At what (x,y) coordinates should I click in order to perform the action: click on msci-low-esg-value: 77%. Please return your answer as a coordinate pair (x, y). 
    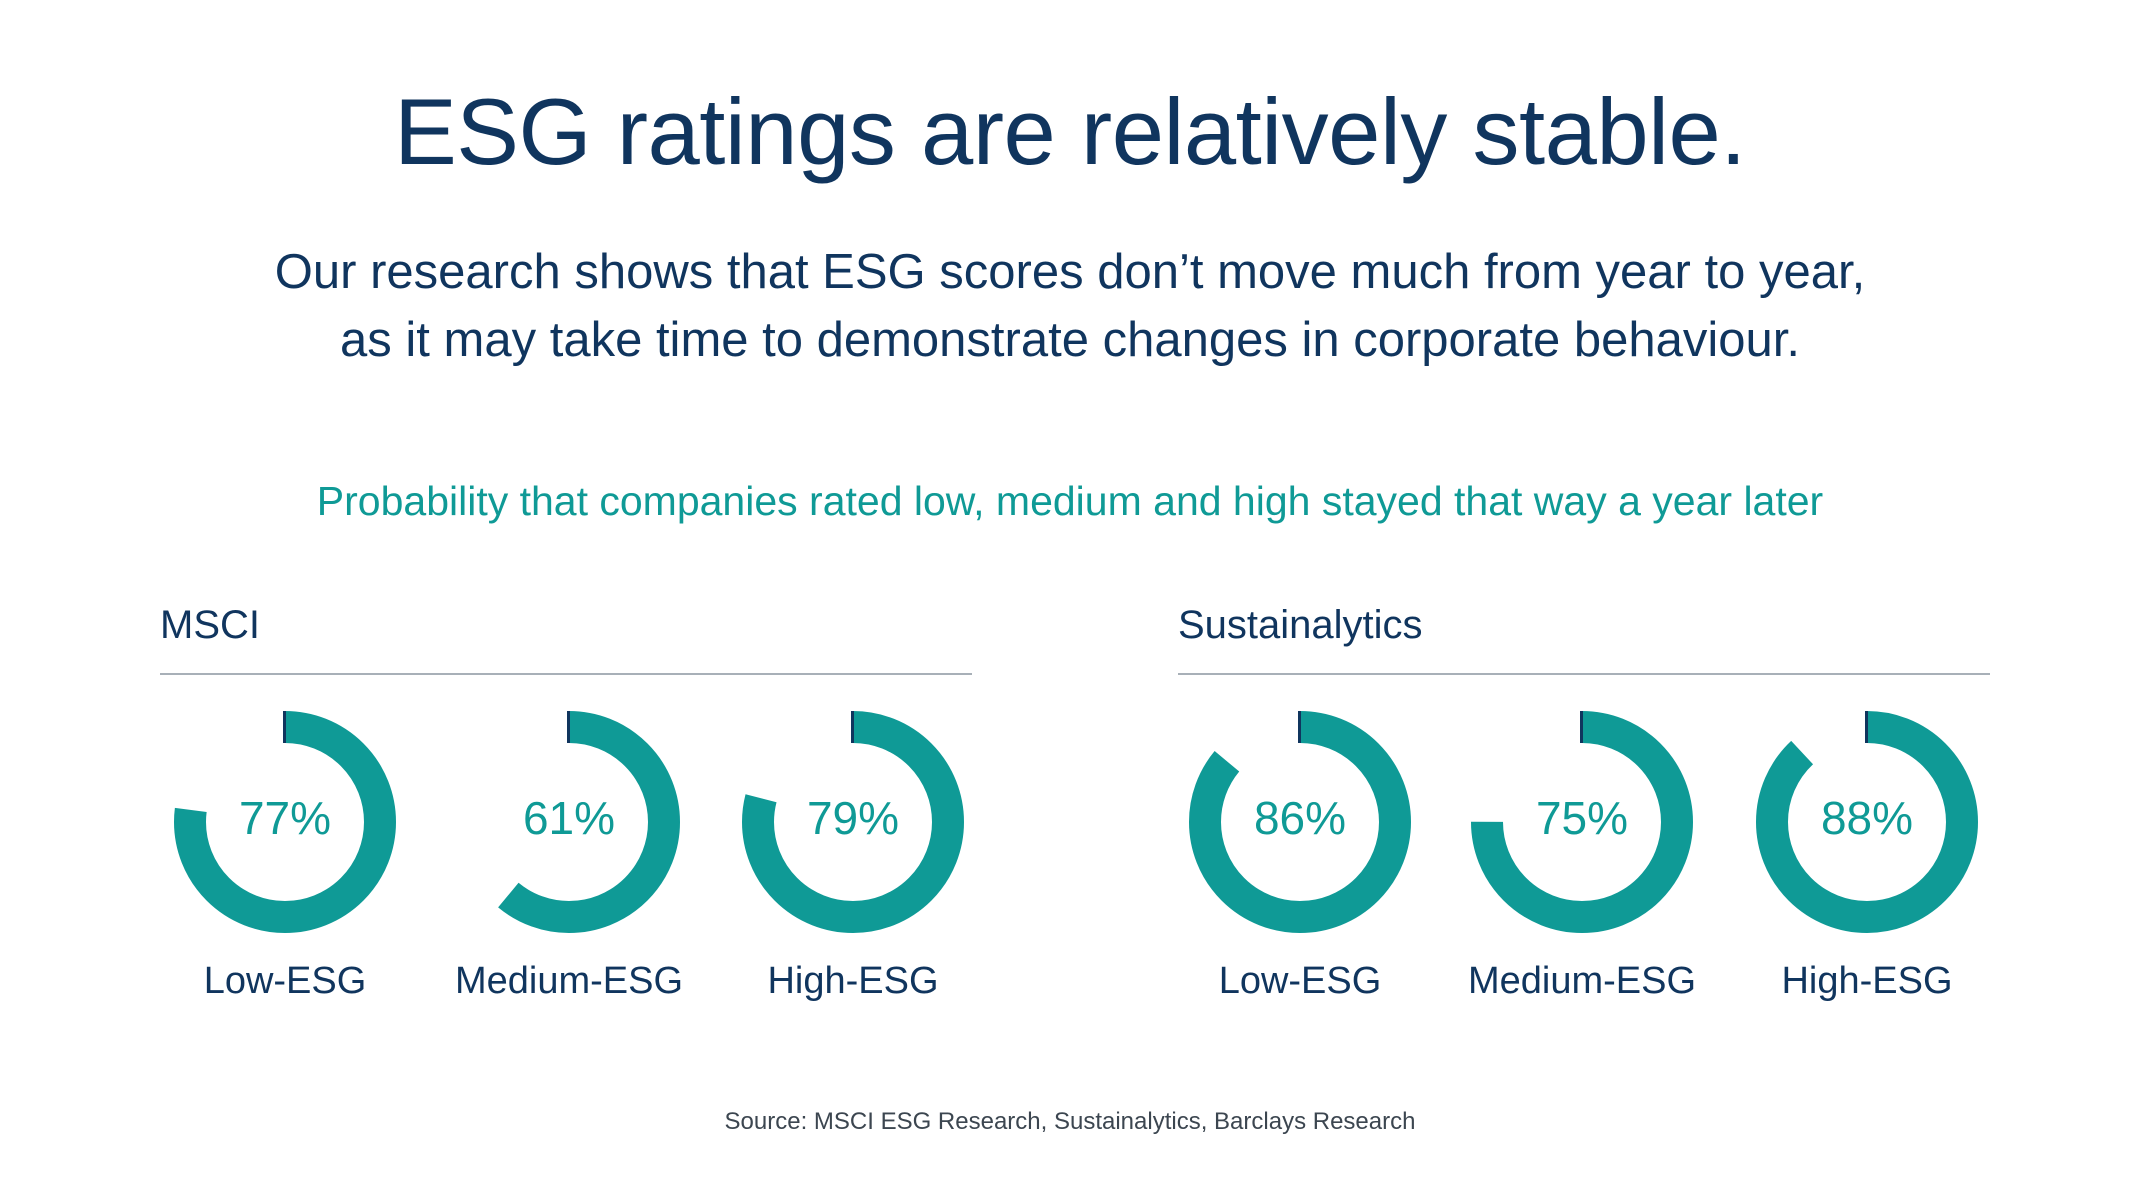
    Looking at the image, I should click on (285, 818).